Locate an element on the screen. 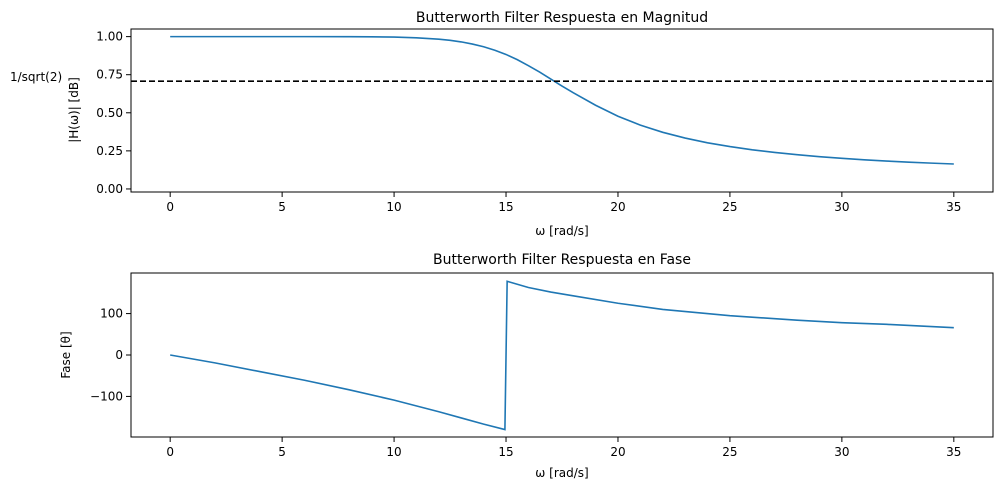  magnitude-y-tick-label: 0.75 is located at coordinates (109, 75).